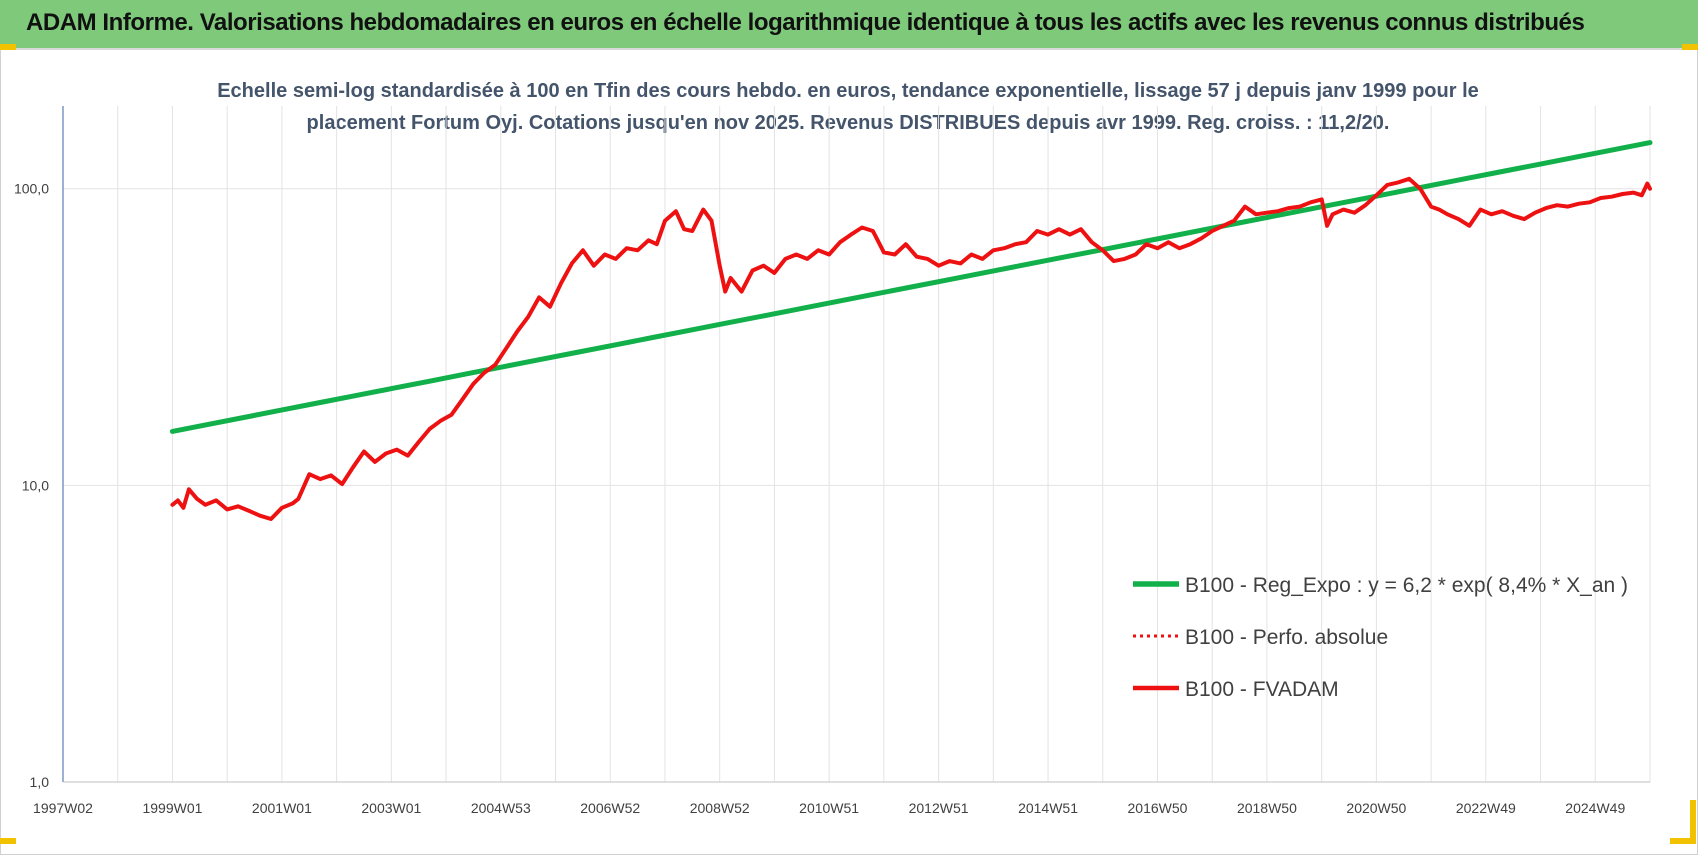 The height and width of the screenshot is (855, 1698). I want to click on y-tick-label: 10,0, so click(35, 485).